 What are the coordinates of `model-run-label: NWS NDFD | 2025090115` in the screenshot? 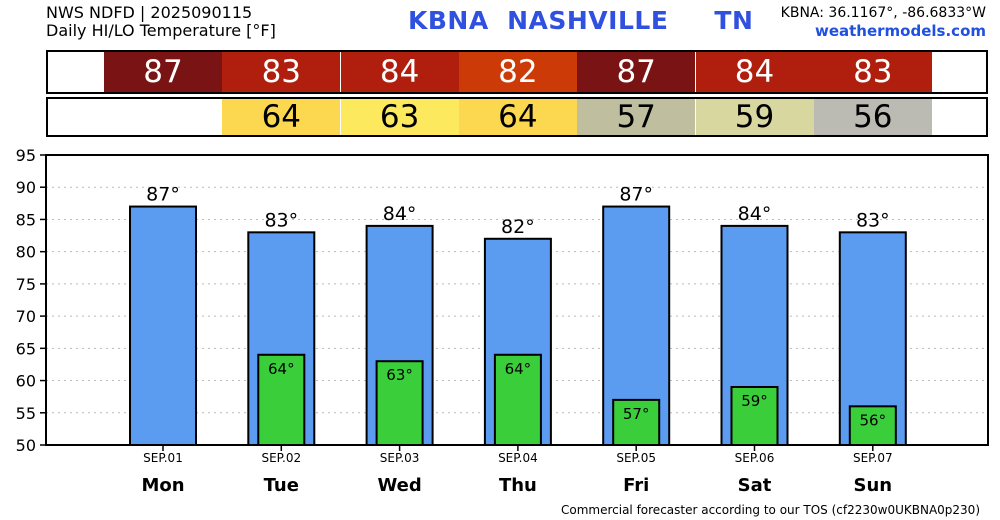 It's located at (149, 12).